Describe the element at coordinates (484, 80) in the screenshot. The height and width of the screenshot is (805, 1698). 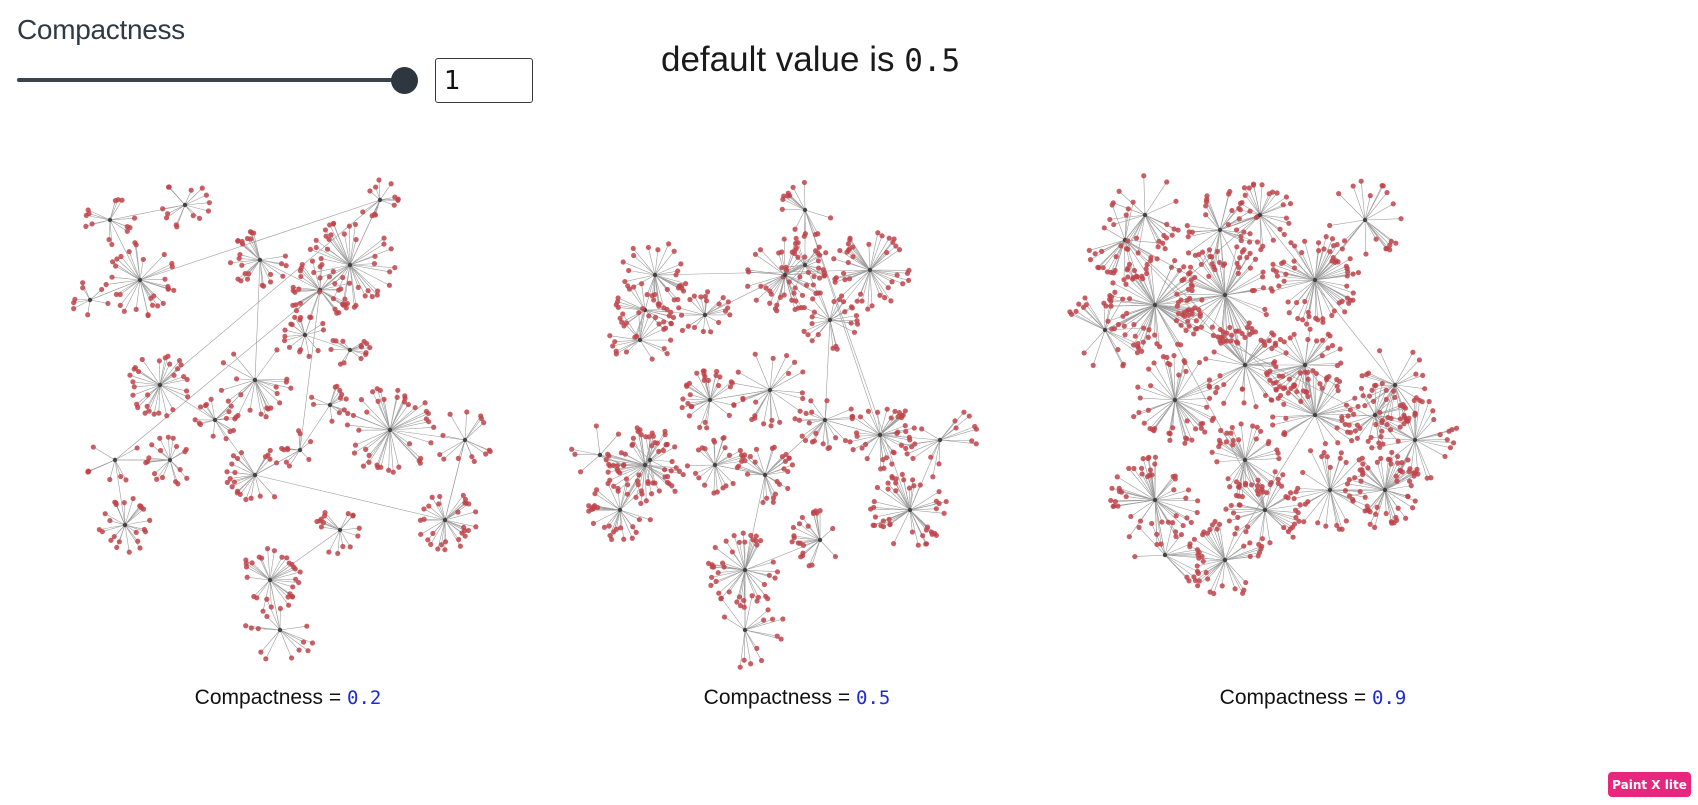
I see `compactness-input` at that location.